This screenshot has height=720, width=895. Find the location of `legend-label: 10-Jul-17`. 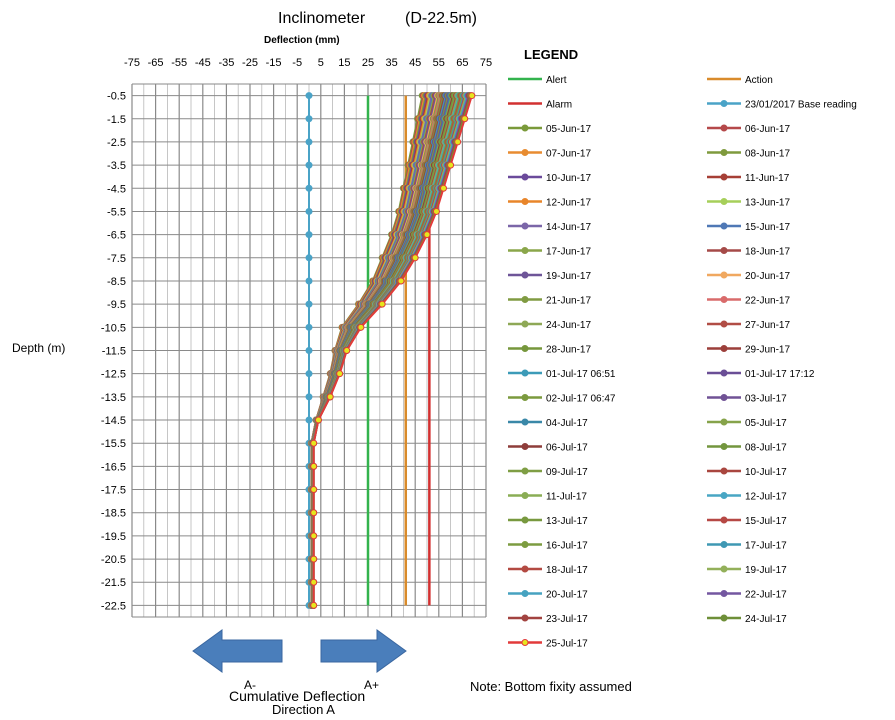

legend-label: 10-Jul-17 is located at coordinates (766, 472).